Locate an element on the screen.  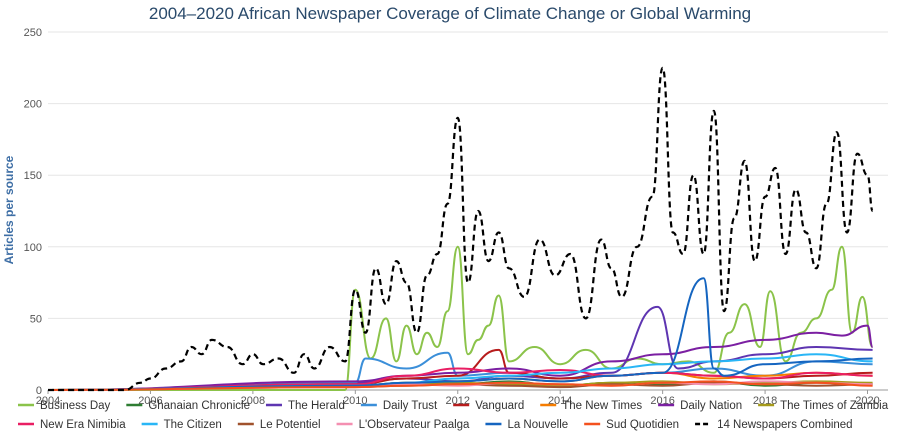
legend-label: Daily Nation is located at coordinates (711, 406).